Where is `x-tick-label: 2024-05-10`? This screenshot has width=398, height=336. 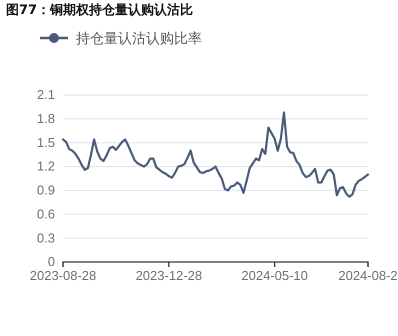 x-tick-label: 2024-05-10 is located at coordinates (274, 276).